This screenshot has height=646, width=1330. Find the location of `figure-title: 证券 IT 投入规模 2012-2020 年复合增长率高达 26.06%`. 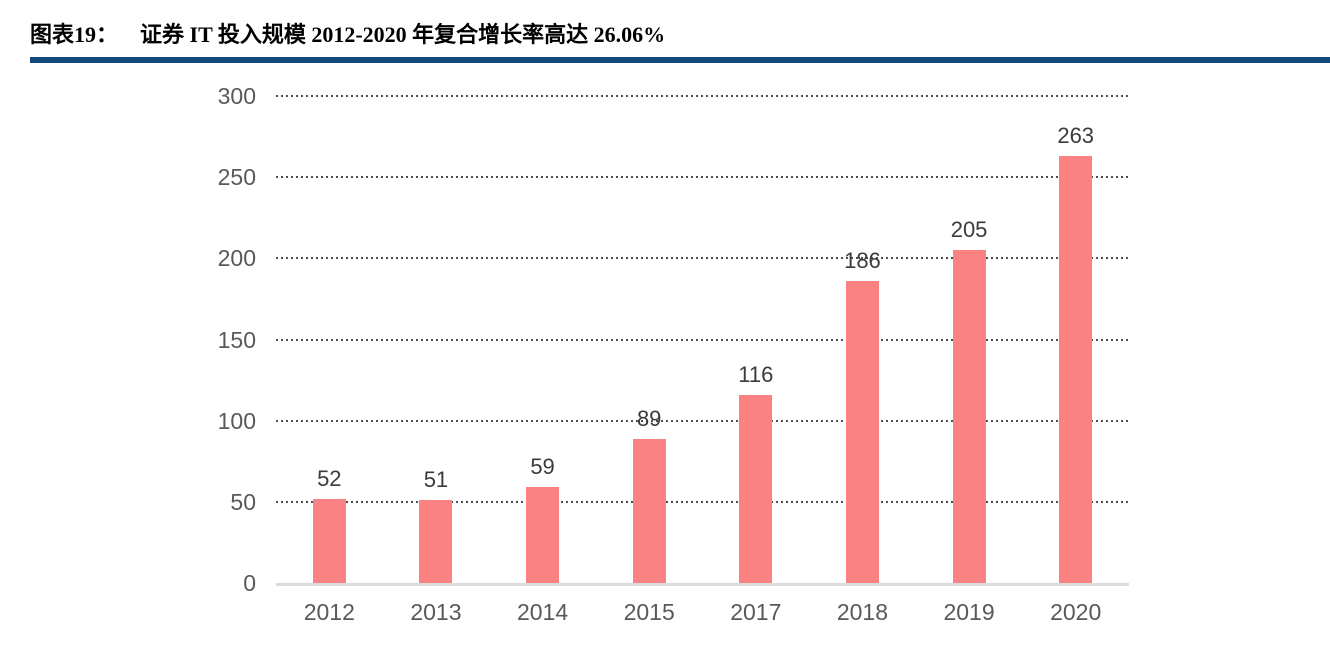

figure-title: 证券 IT 投入规模 2012-2020 年复合增长率高达 26.06% is located at coordinates (403, 34).